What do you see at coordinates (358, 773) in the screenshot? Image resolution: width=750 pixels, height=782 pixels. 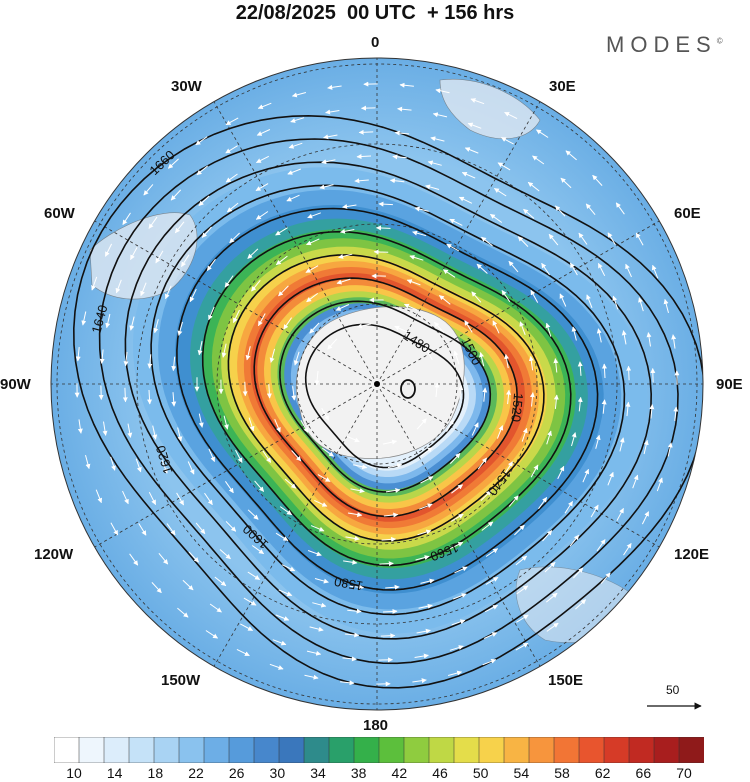 I see `colorbar-tick-label: 38` at bounding box center [358, 773].